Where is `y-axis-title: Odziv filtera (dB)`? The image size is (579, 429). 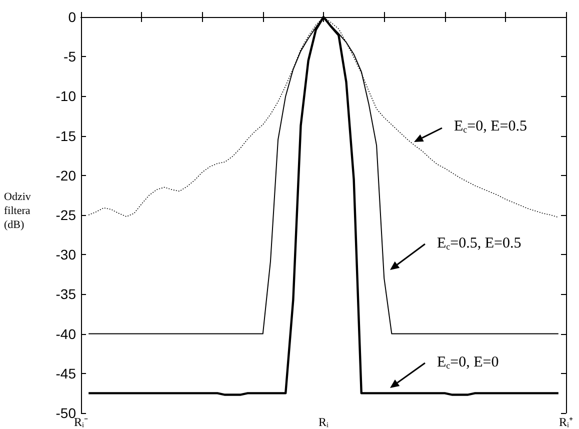
y-axis-title: Odziv filtera (dB) is located at coordinates (19, 211).